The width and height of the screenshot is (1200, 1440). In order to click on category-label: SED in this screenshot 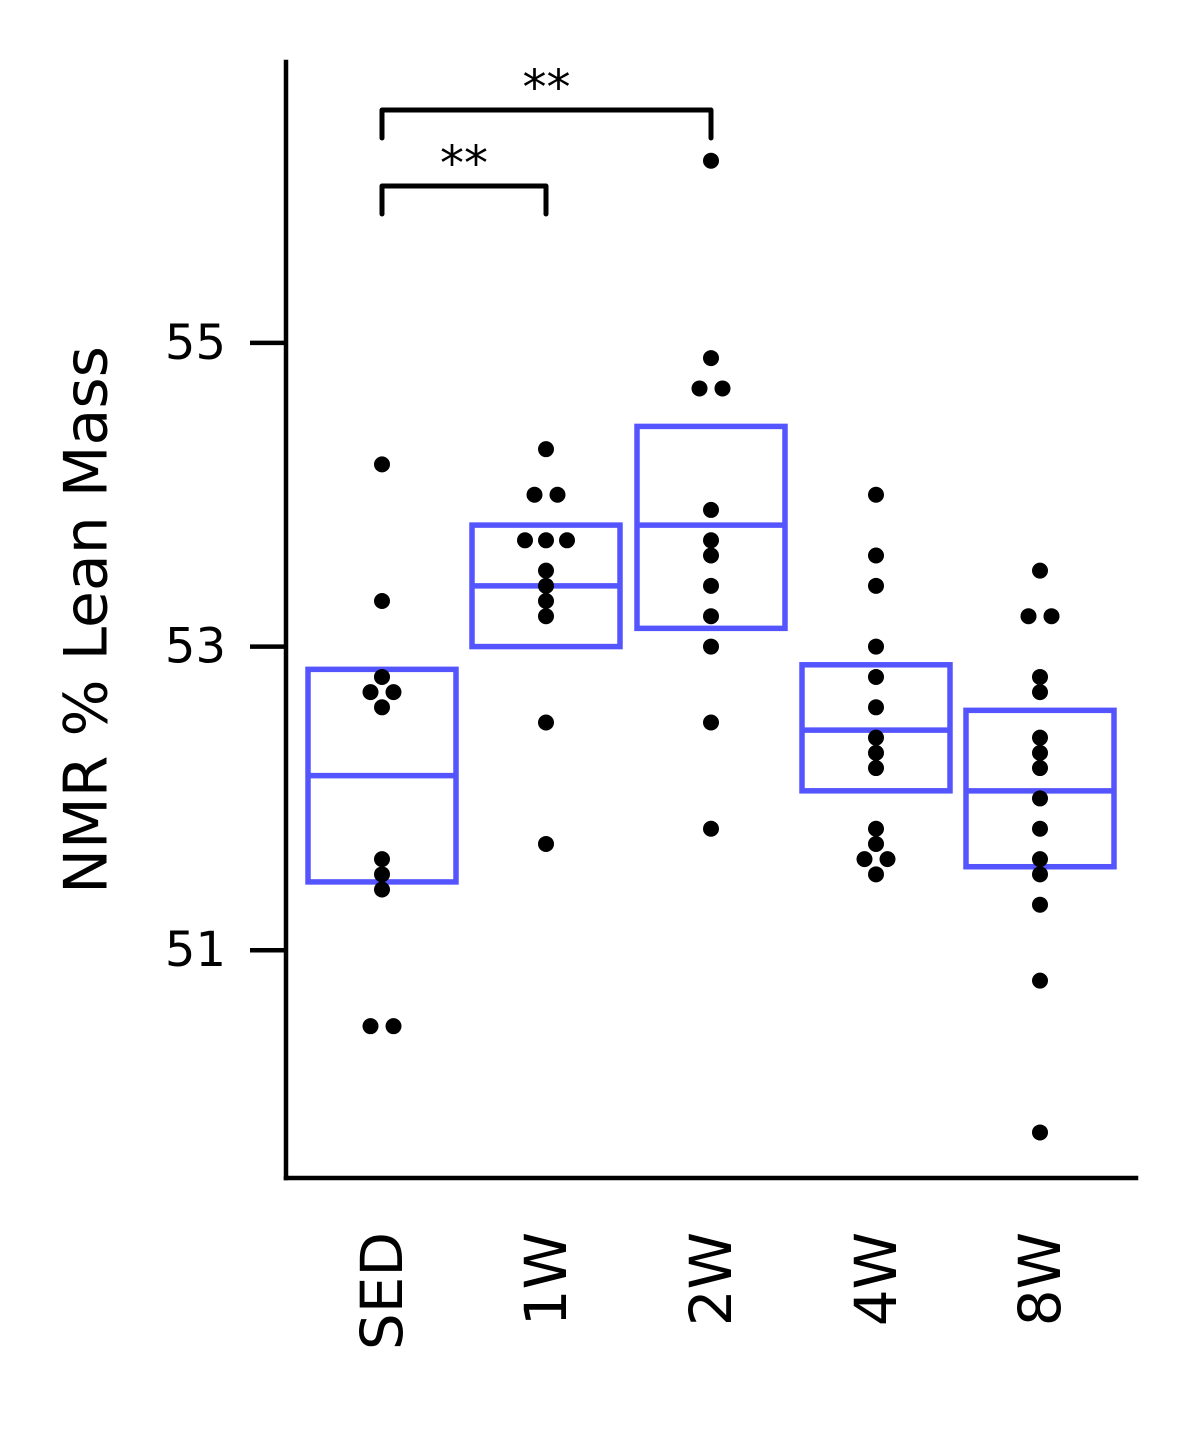, I will do `click(382, 1291)`.